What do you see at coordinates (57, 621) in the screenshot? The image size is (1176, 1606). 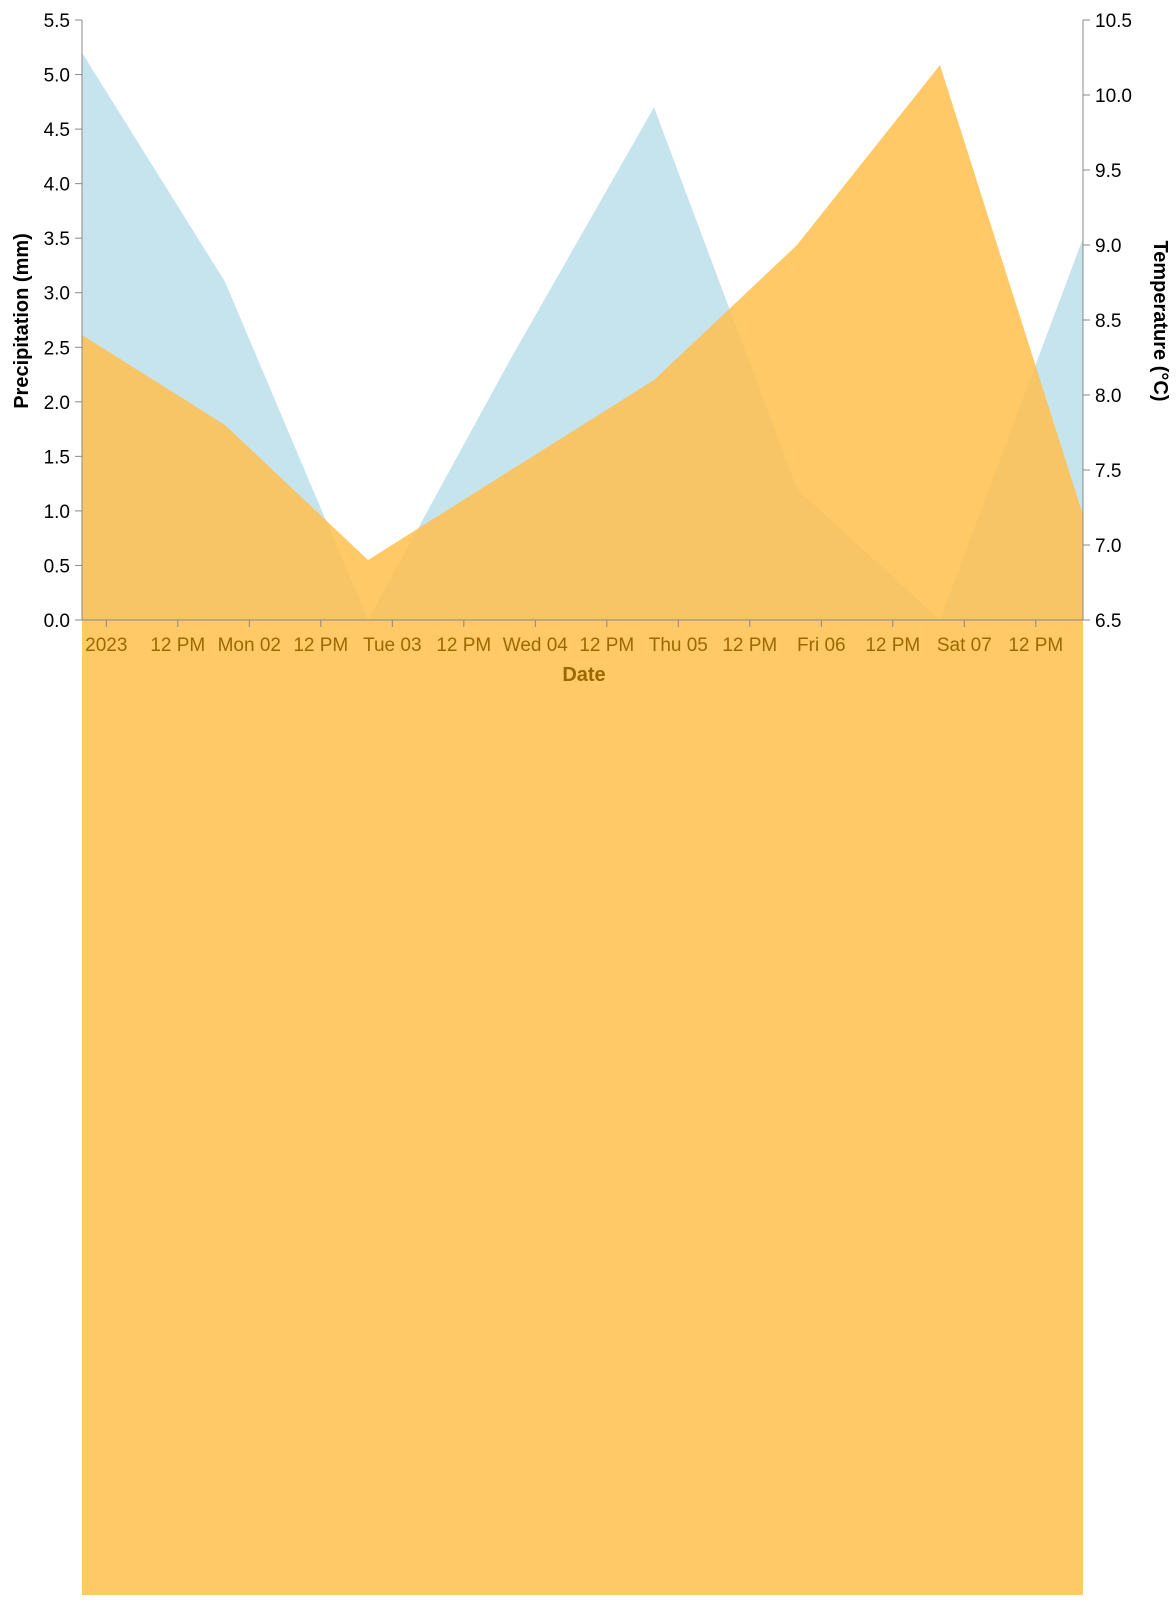 I see `y-left-tick-label: 0.0` at bounding box center [57, 621].